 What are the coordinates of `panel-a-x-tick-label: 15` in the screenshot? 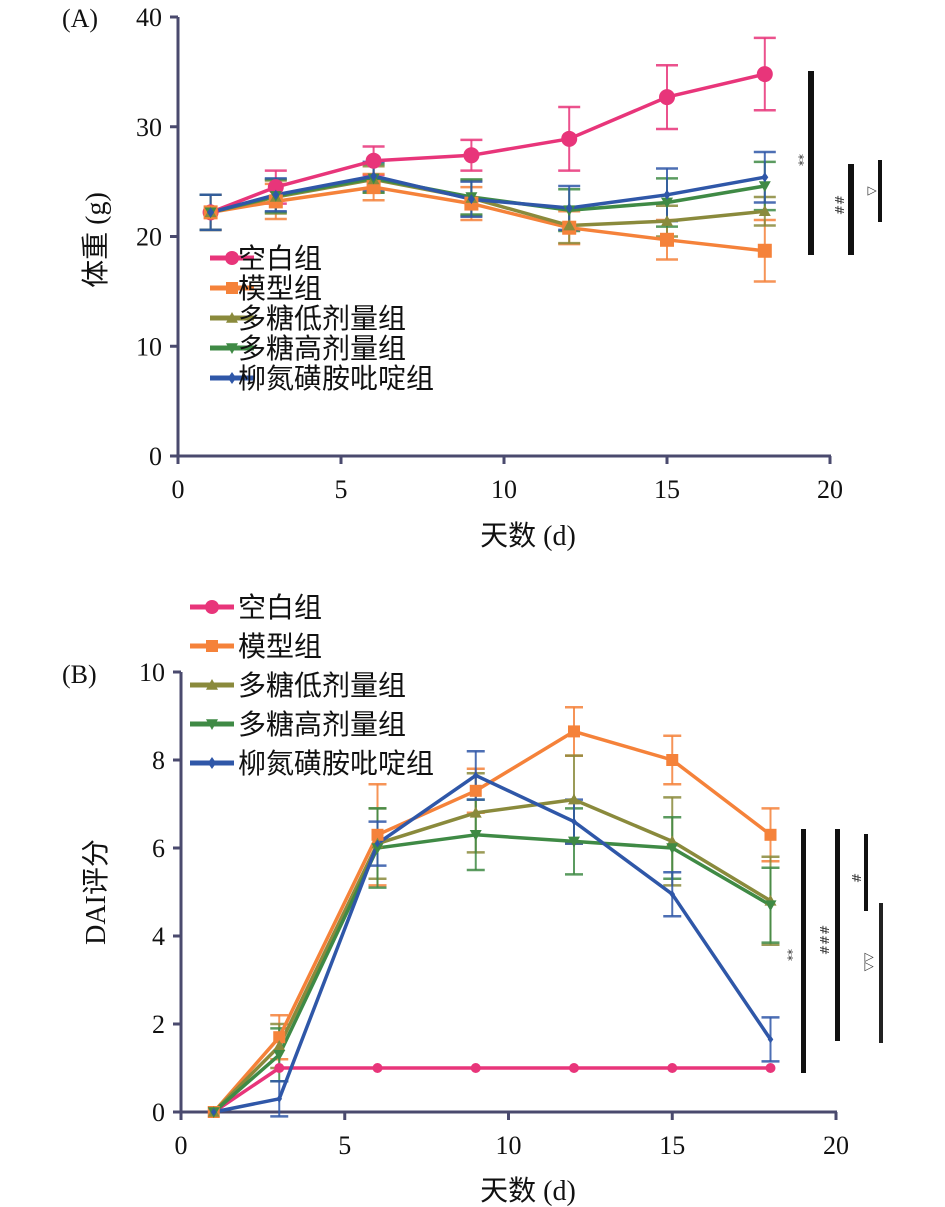 It's located at (667, 489).